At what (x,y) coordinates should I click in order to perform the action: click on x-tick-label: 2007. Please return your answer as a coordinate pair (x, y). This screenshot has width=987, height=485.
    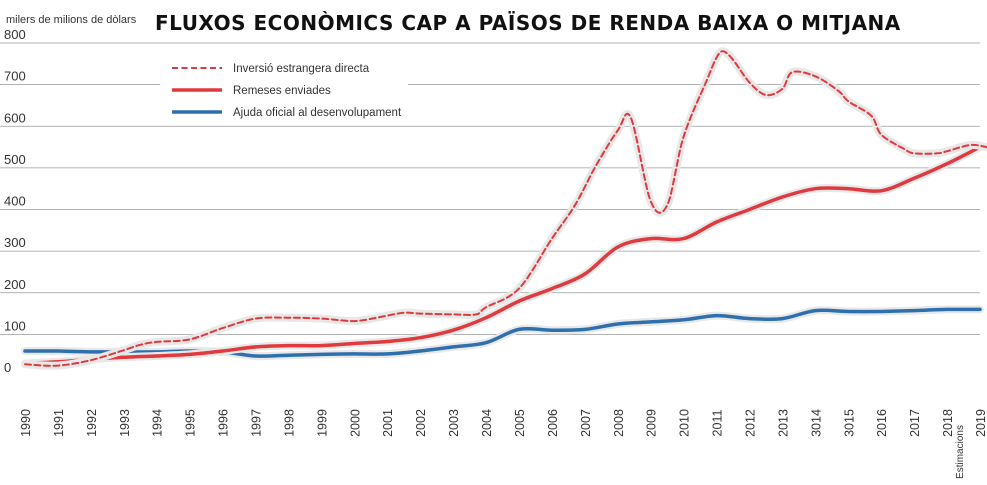
    Looking at the image, I should click on (586, 423).